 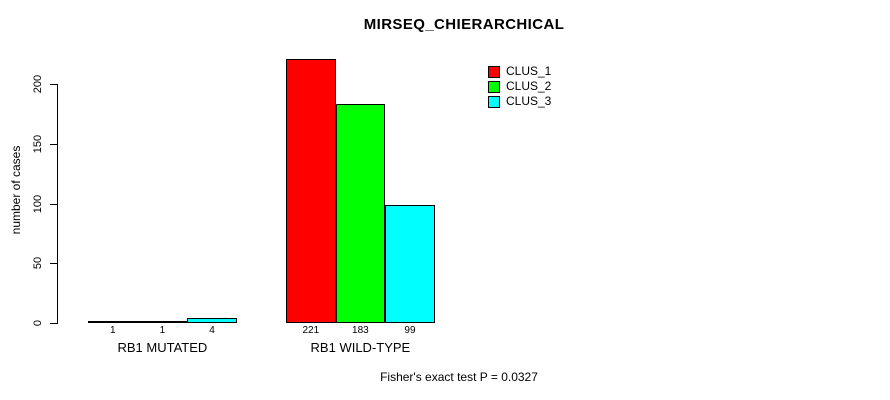 What do you see at coordinates (212, 330) in the screenshot?
I see `bar-value-label: 4` at bounding box center [212, 330].